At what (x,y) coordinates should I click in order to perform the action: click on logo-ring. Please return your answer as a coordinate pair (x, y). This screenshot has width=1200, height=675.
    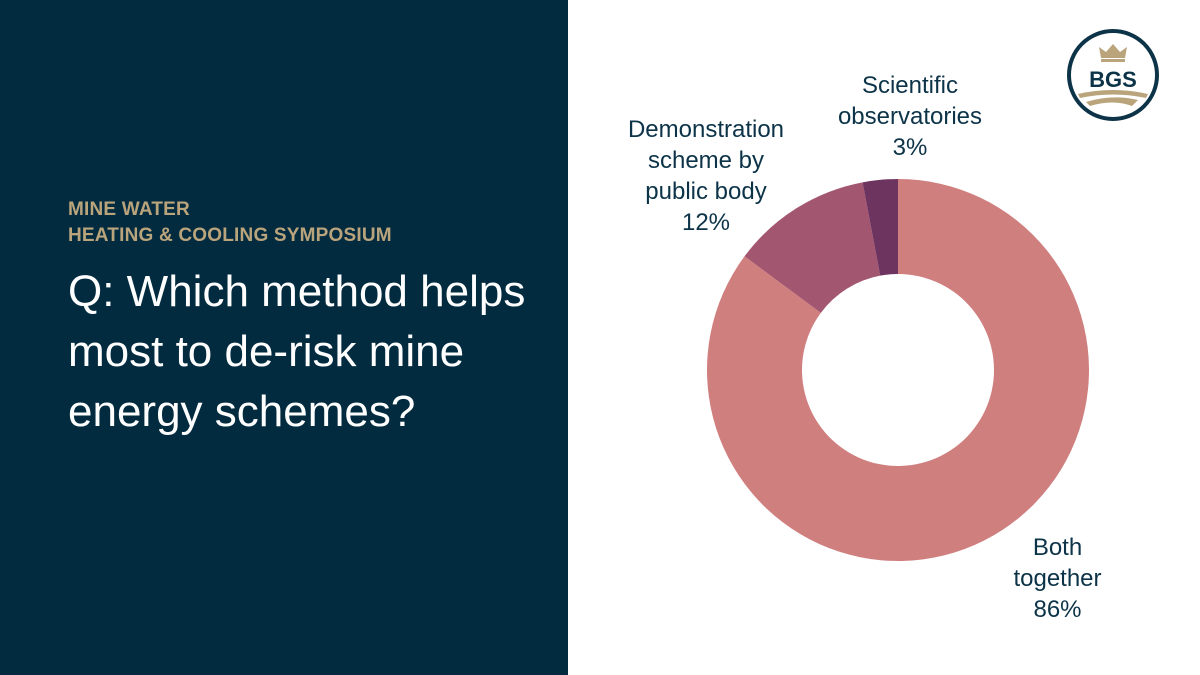
    Looking at the image, I should click on (1113, 75).